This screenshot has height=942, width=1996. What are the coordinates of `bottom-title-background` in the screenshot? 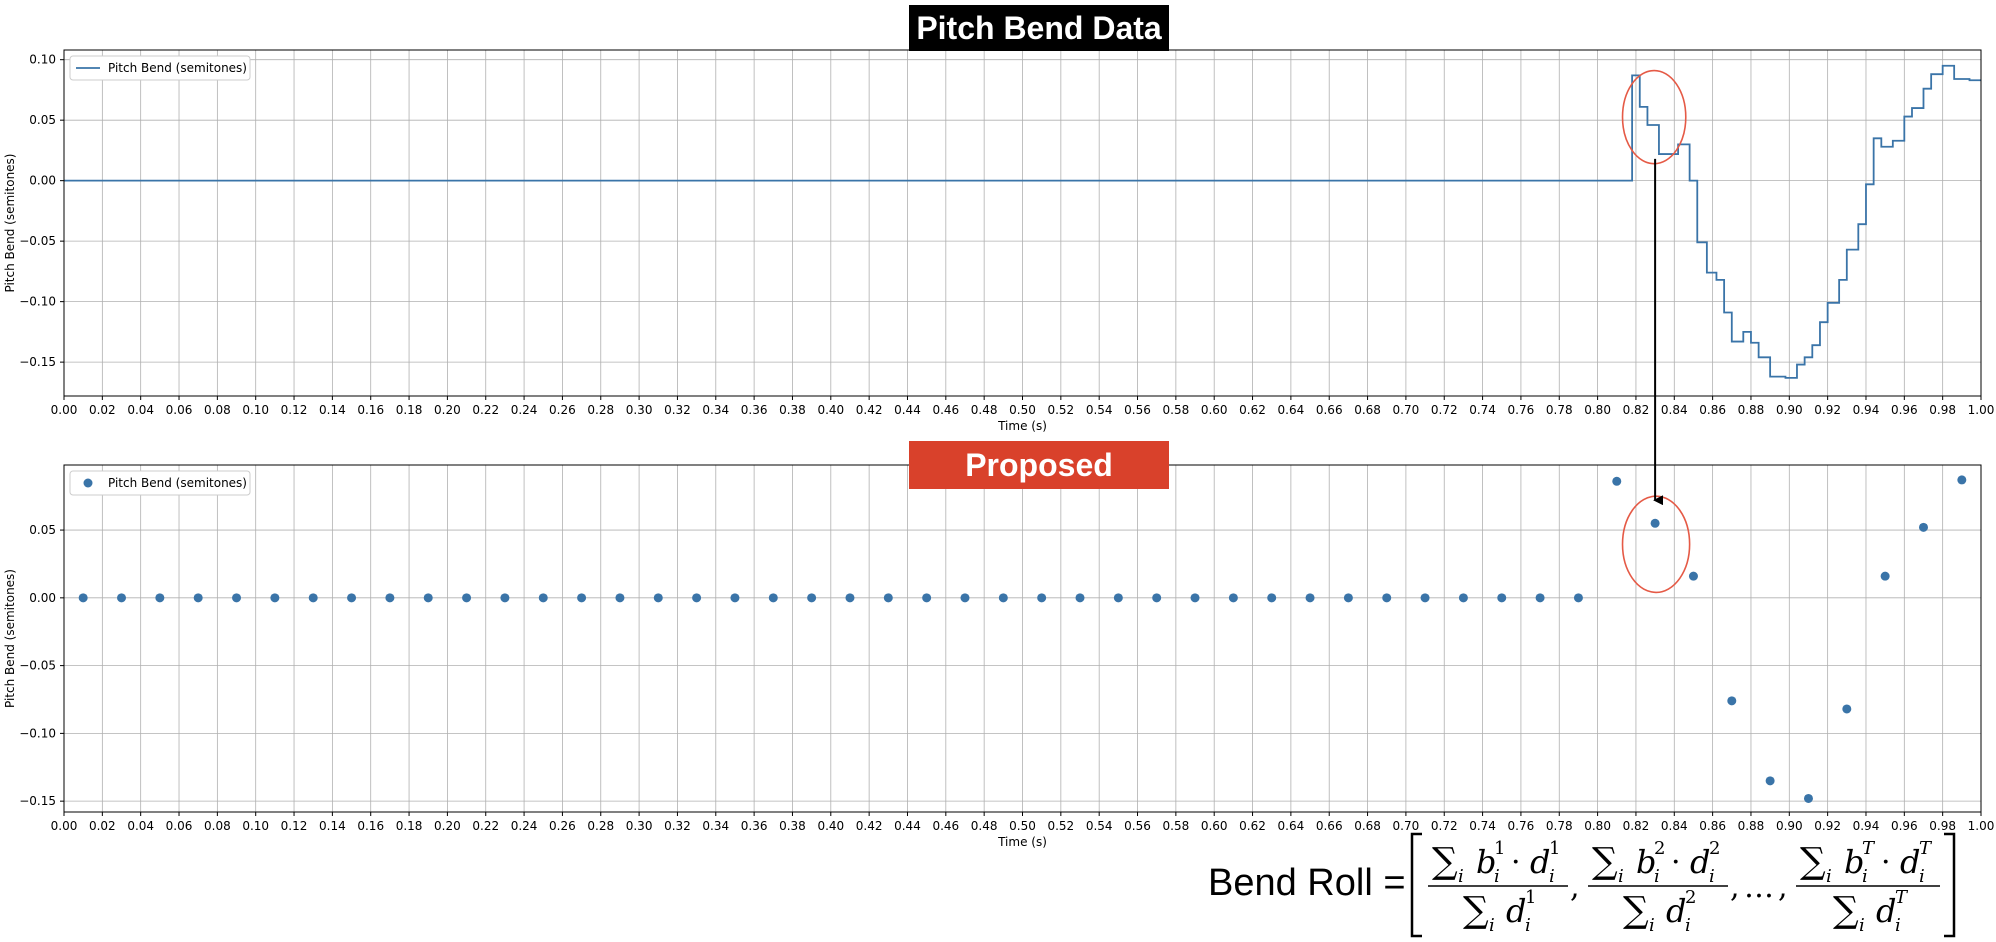 It's located at (1039, 465).